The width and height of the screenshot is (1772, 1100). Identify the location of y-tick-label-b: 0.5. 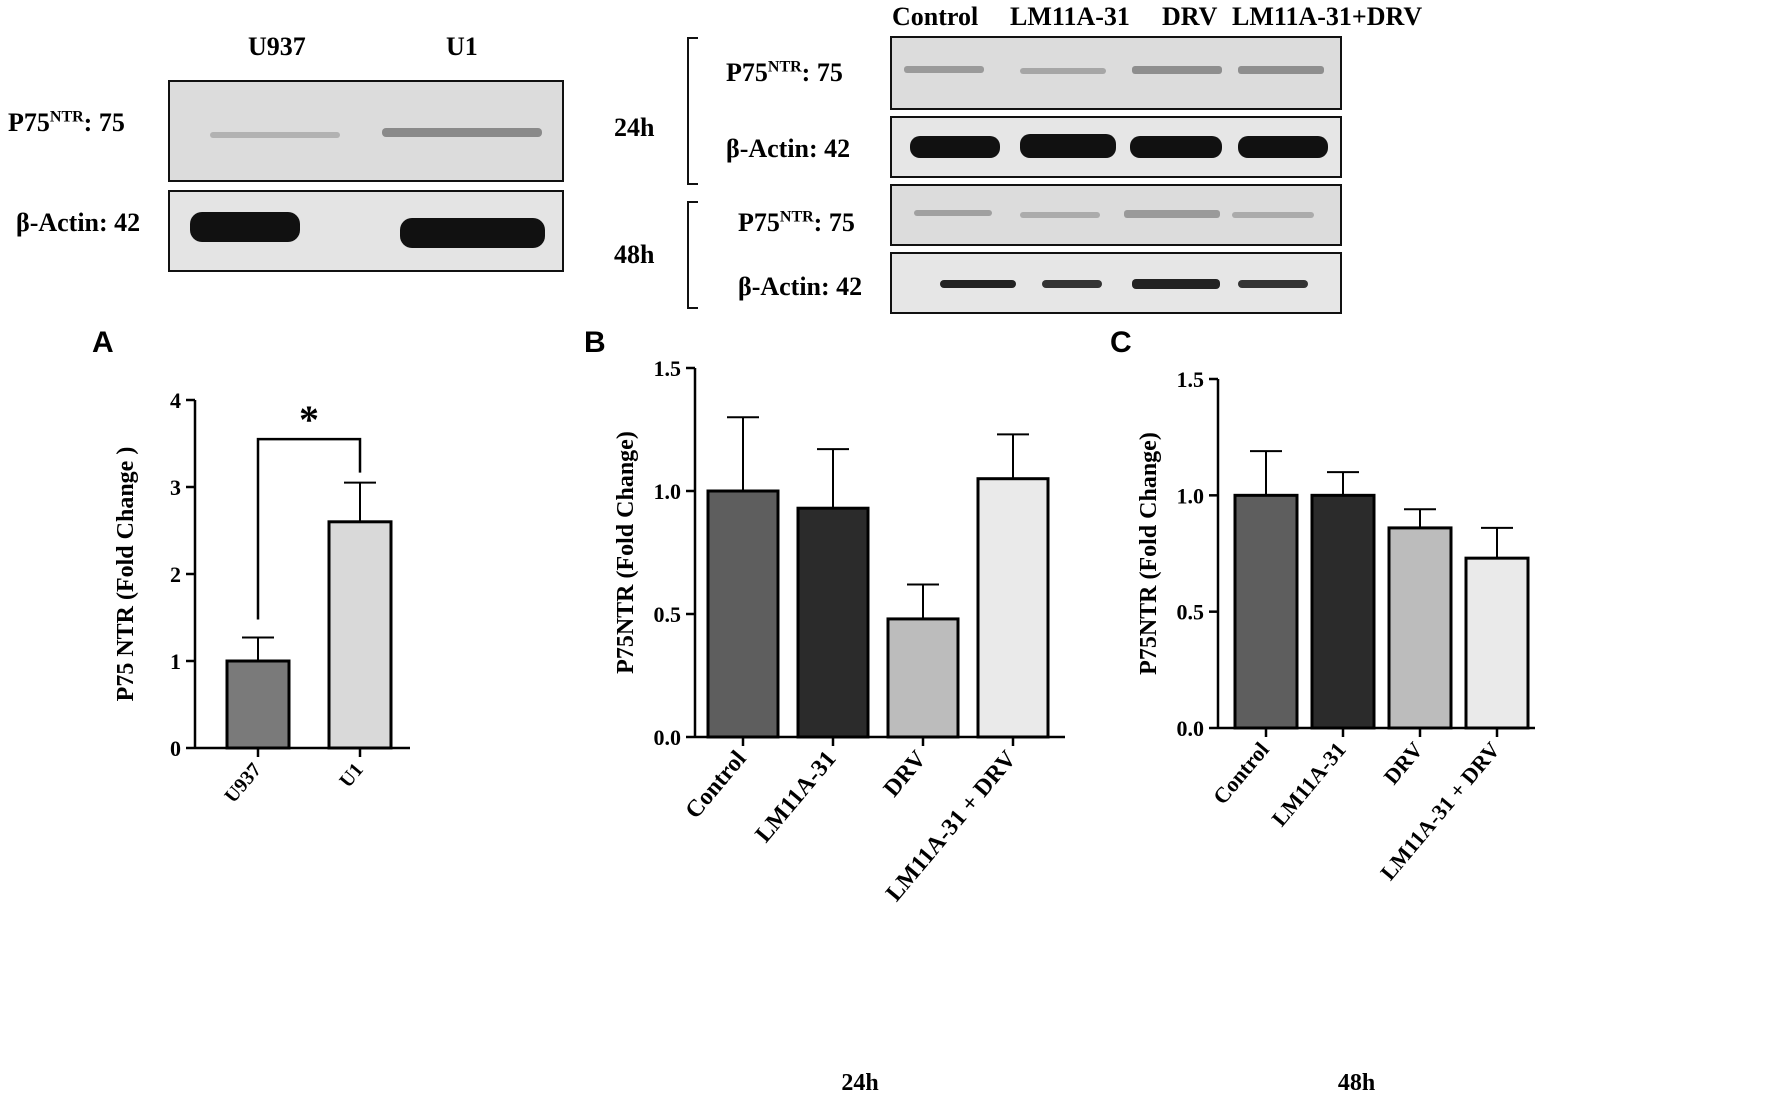
(668, 614).